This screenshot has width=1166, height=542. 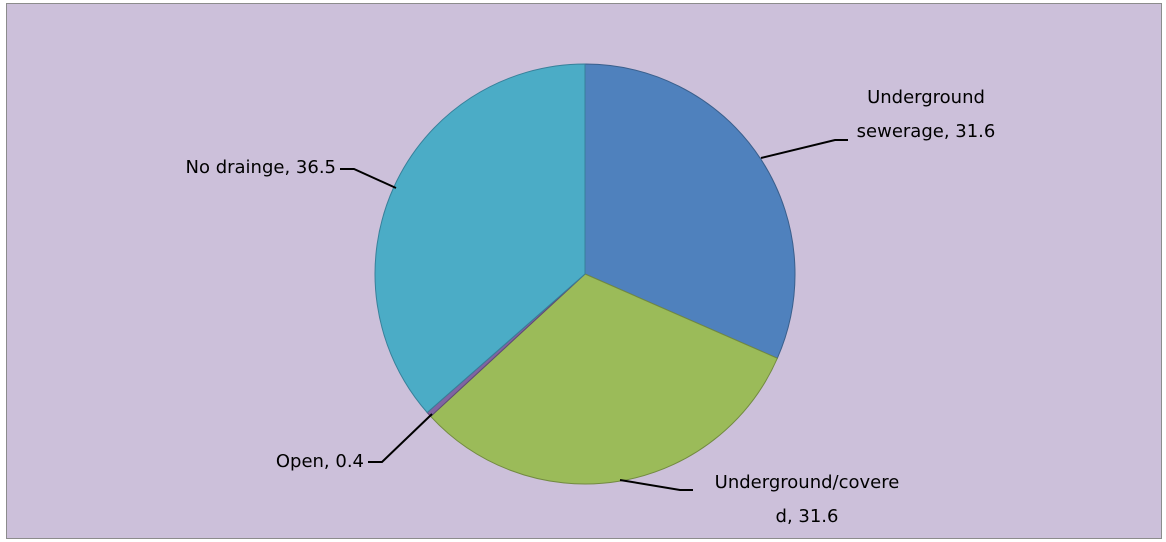 I want to click on leader-line-no-drainge, so click(x=368, y=178).